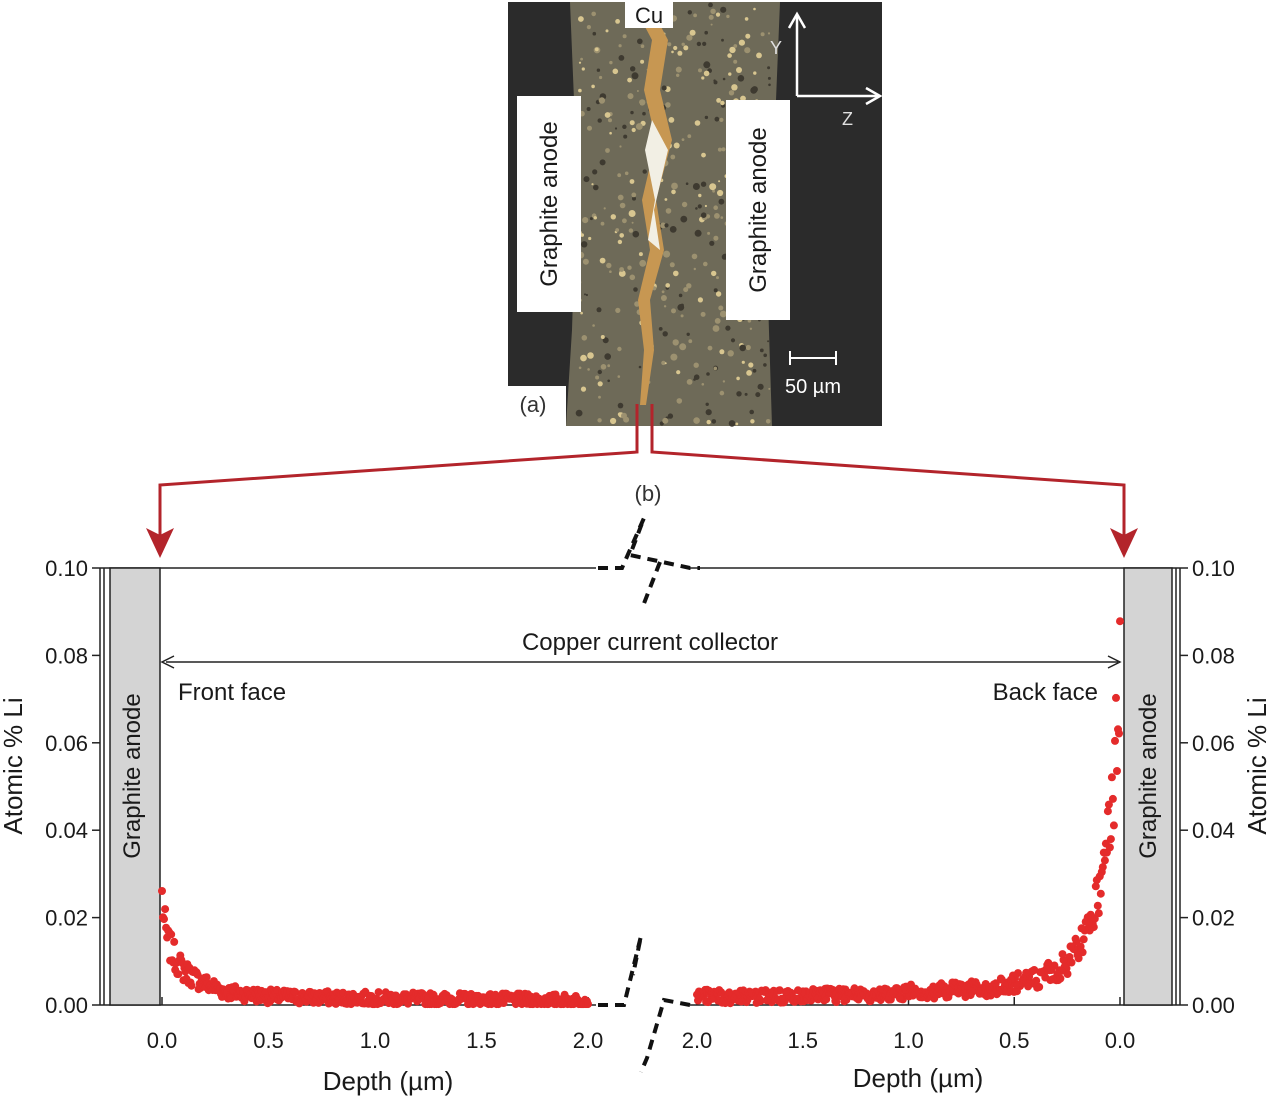 Image resolution: width=1280 pixels, height=1099 pixels. What do you see at coordinates (656, 185) in the screenshot?
I see `copper-highlight` at bounding box center [656, 185].